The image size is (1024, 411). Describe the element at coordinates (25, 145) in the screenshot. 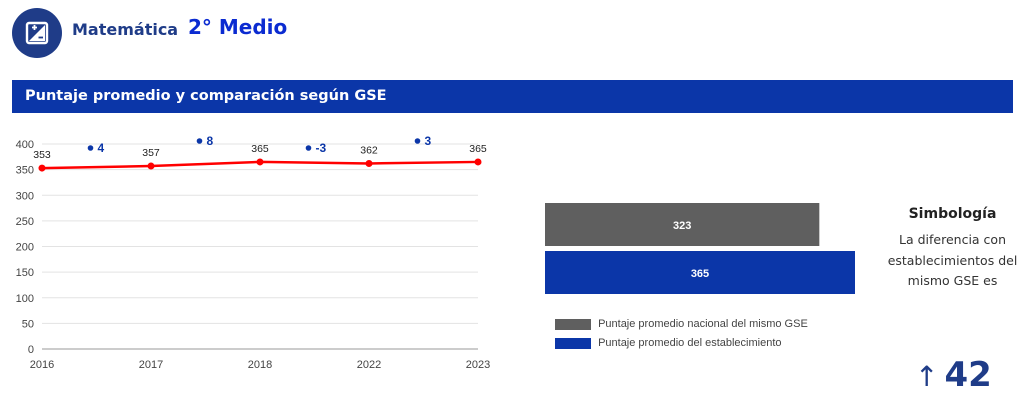

I see `y-tick-label: 400` at that location.